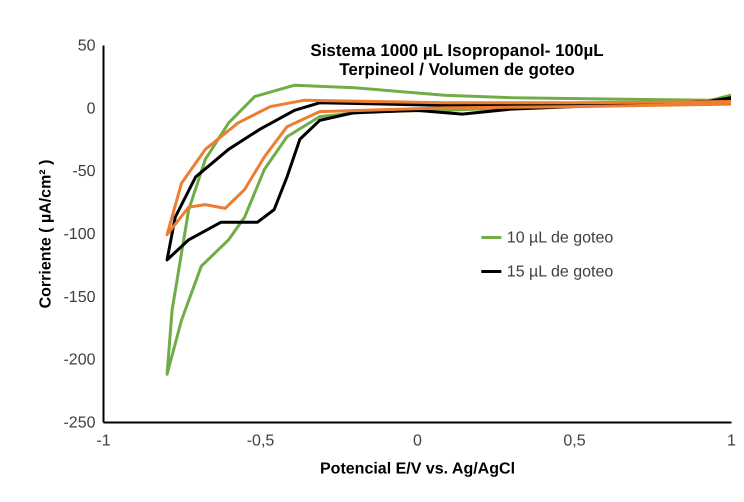  Describe the element at coordinates (79, 297) in the screenshot. I see `y-tick-label: -150` at that location.